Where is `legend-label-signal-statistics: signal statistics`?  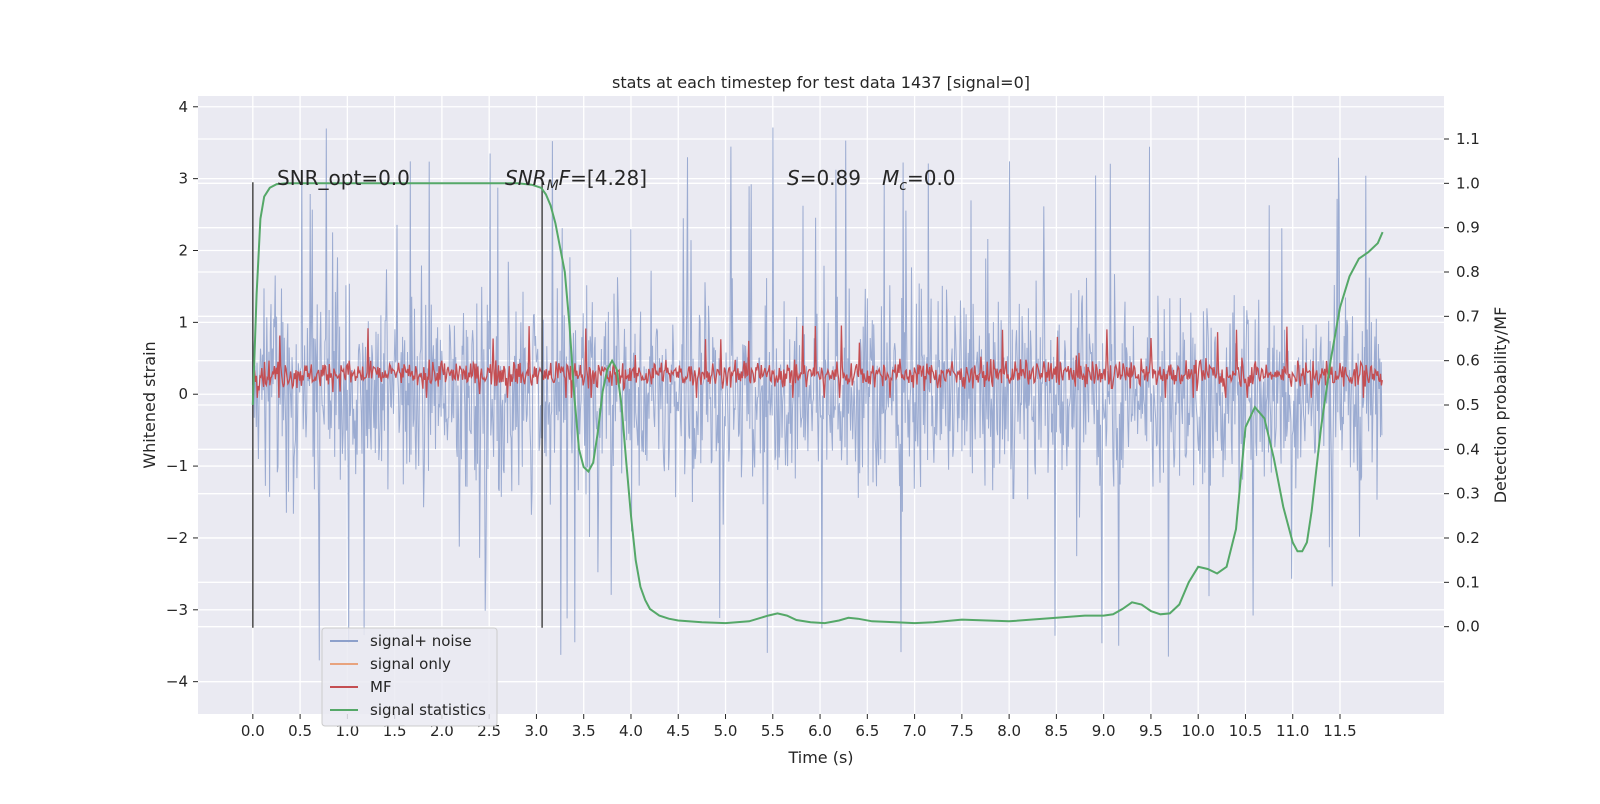 legend-label-signal-statistics: signal statistics is located at coordinates (428, 710).